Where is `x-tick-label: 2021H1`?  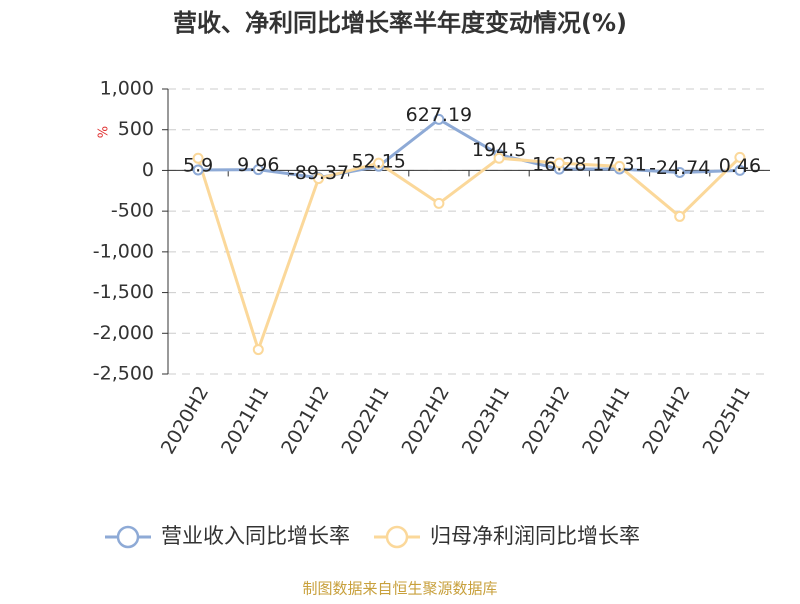
x-tick-label: 2021H1 is located at coordinates (245, 420).